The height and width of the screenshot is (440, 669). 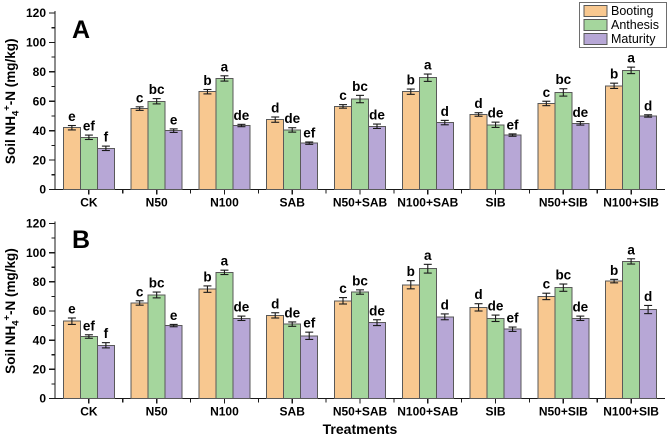 I want to click on x-tick-label: N100+SIB, so click(x=631, y=412).